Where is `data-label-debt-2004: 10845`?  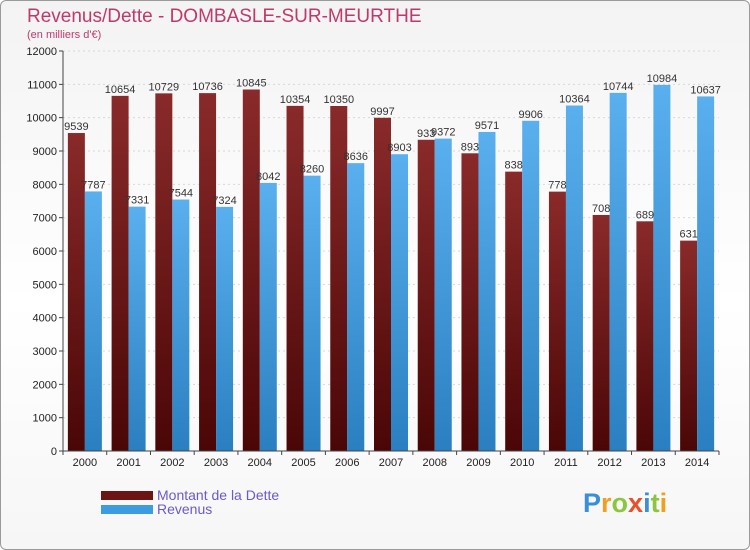
data-label-debt-2004: 10845 is located at coordinates (251, 84).